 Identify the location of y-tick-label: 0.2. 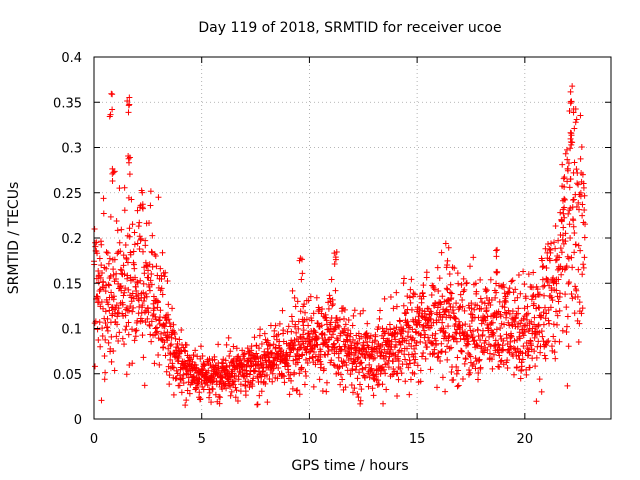
(71, 239).